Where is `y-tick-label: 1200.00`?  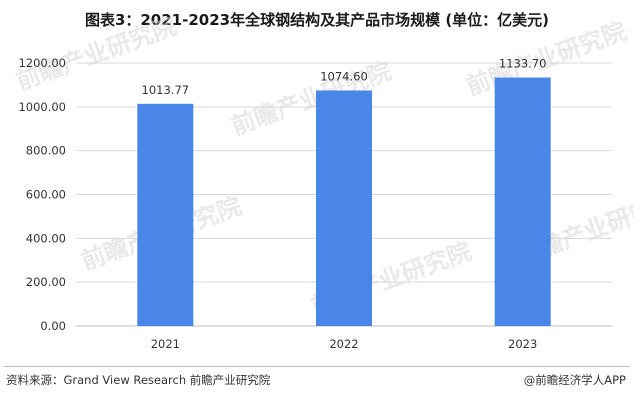
y-tick-label: 1200.00 is located at coordinates (42, 63).